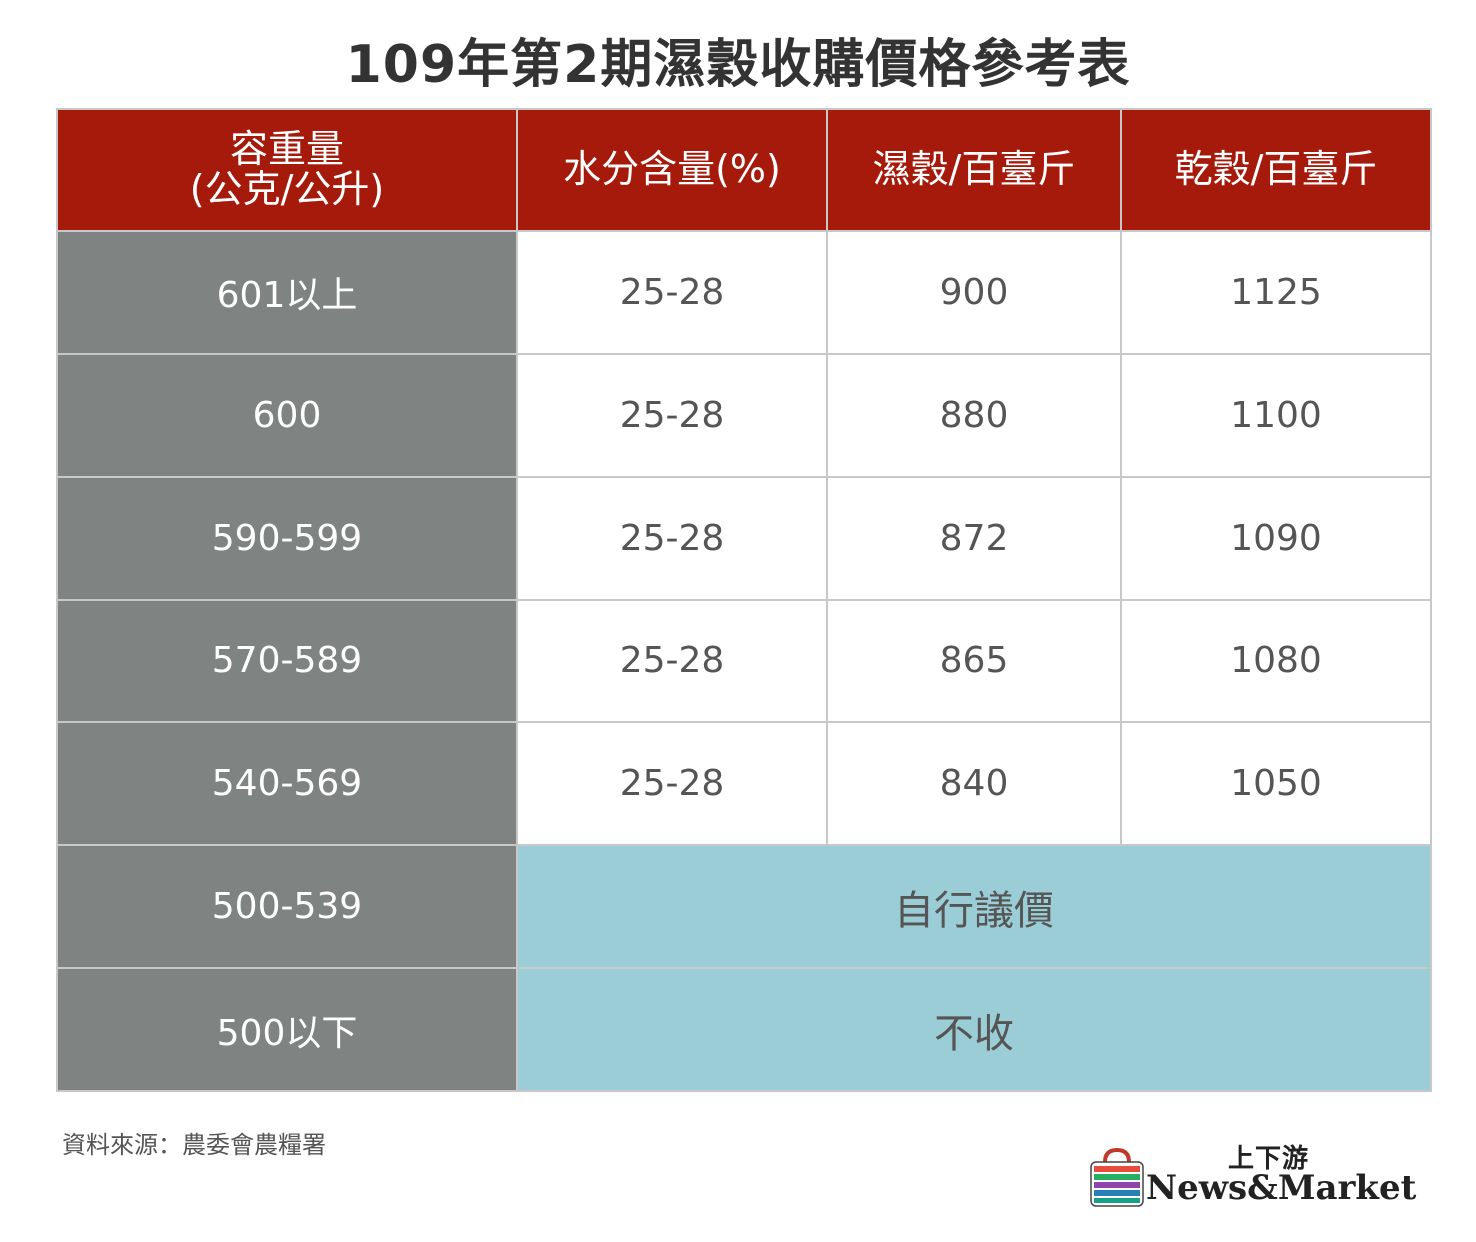 This screenshot has width=1476, height=1242. I want to click on cell-wet-price: 880, so click(974, 415).